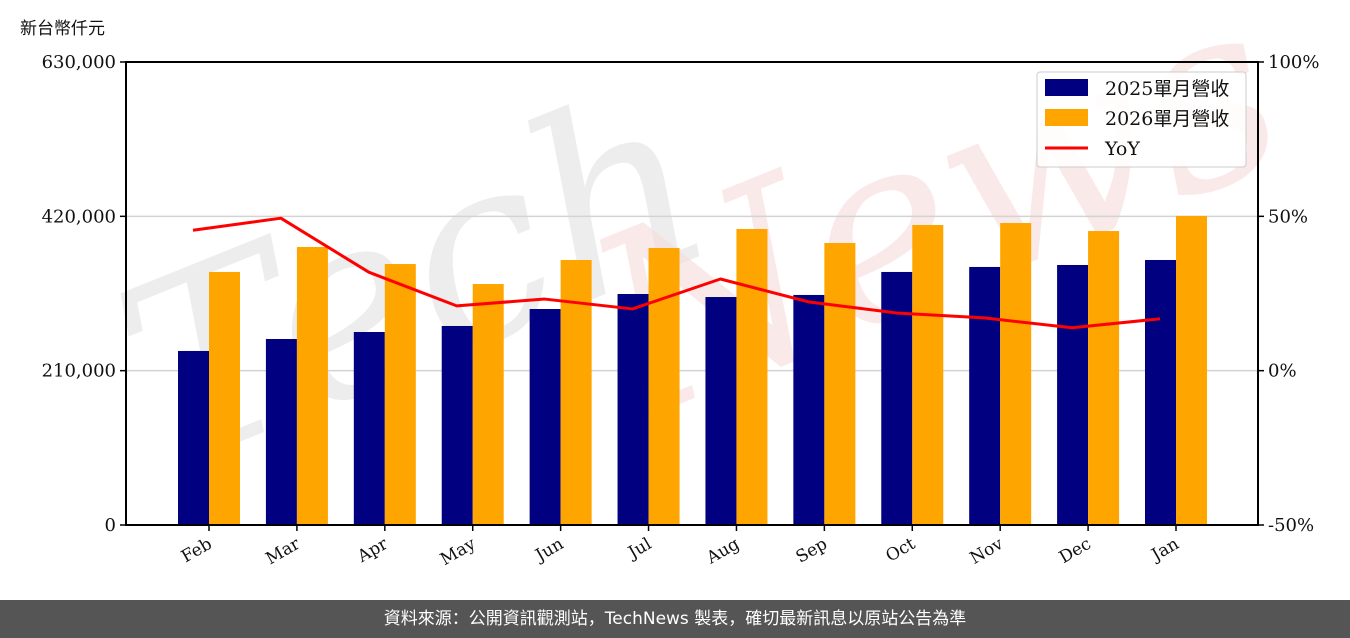 This screenshot has width=1350, height=638. I want to click on legend: 2025單月營收 2026單月營收 YoY, so click(1141, 119).